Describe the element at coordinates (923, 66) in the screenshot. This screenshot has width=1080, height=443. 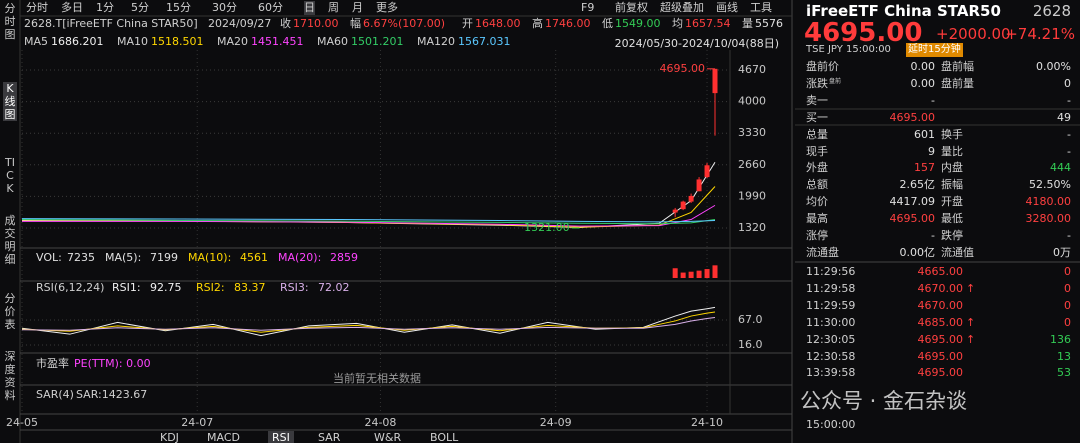
I see `quote-value: 0.00` at that location.